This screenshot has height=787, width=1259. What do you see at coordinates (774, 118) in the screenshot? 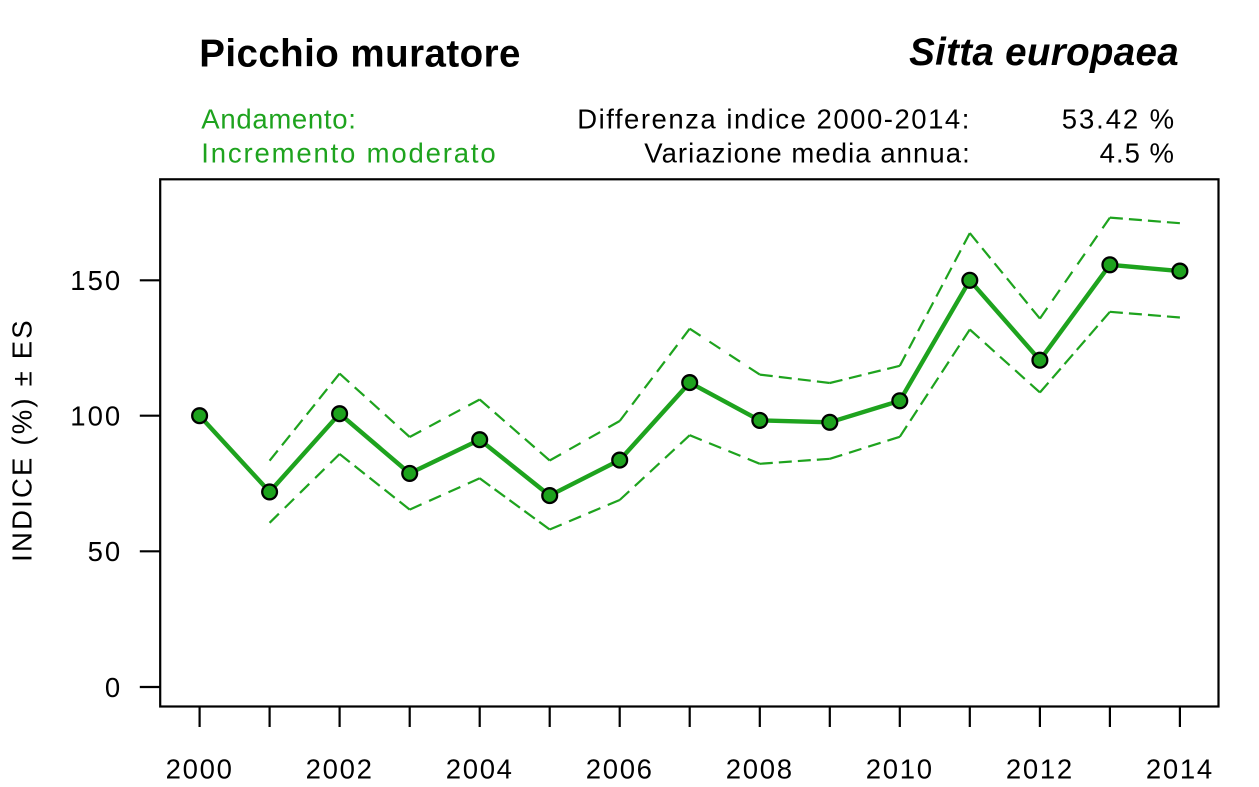
I see `svg-text: Differenza indice 2000-2014:` at bounding box center [774, 118].